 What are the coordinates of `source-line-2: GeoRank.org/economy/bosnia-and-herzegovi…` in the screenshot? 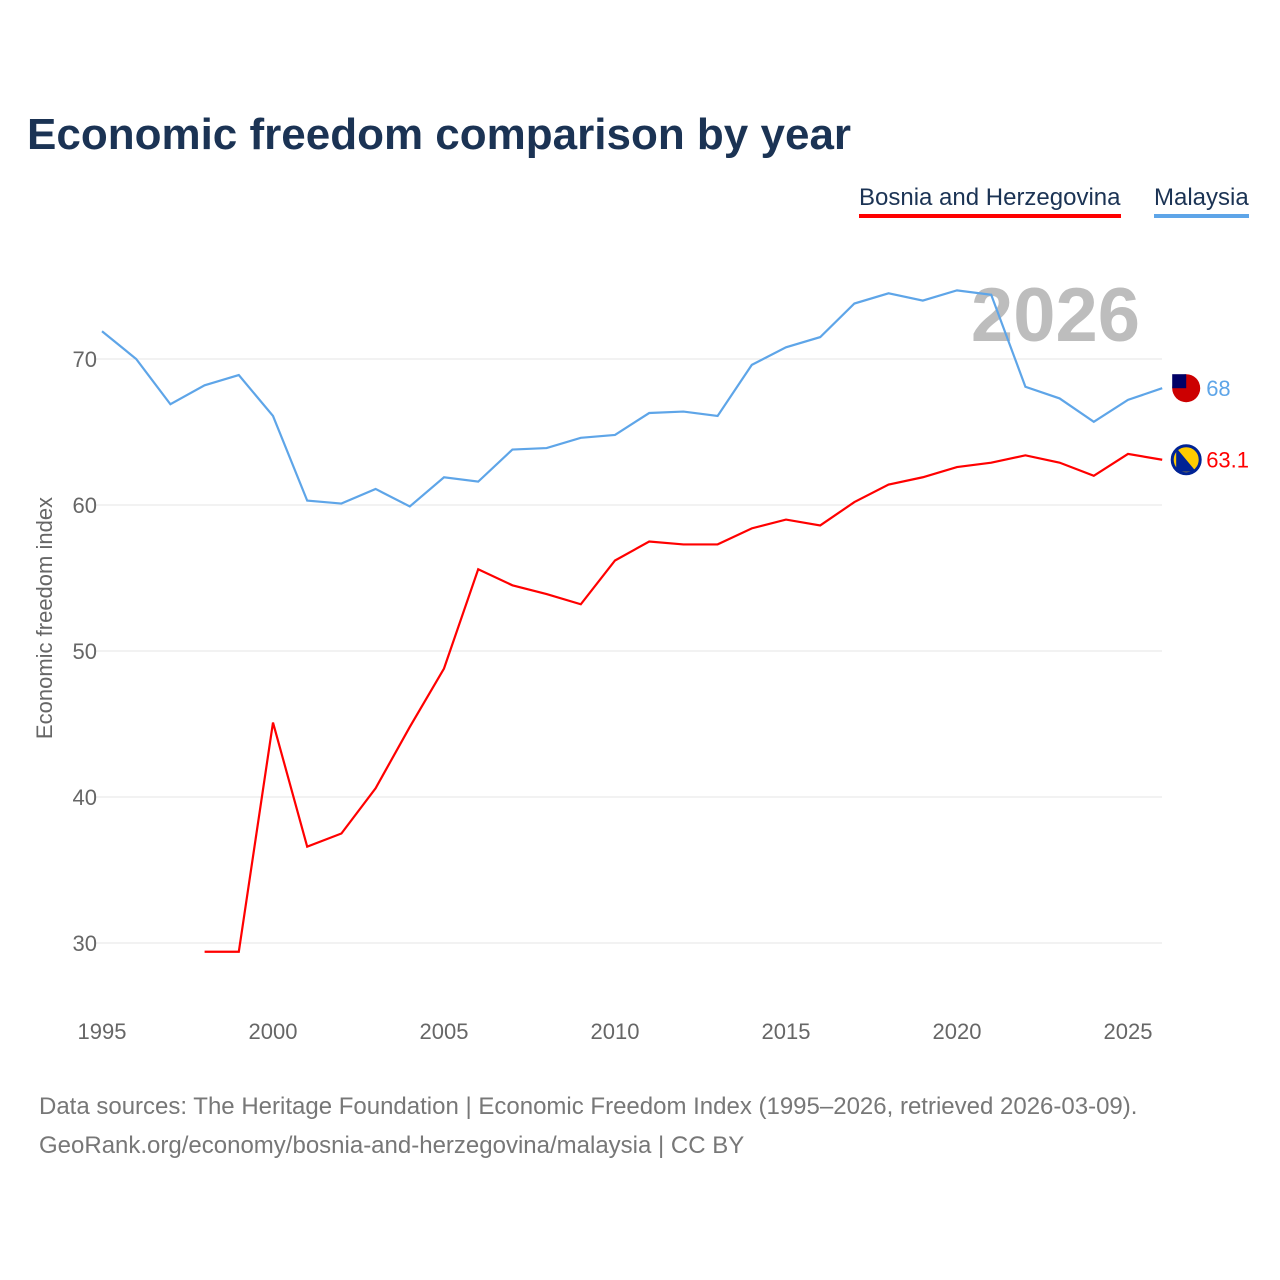 It's located at (392, 1145).